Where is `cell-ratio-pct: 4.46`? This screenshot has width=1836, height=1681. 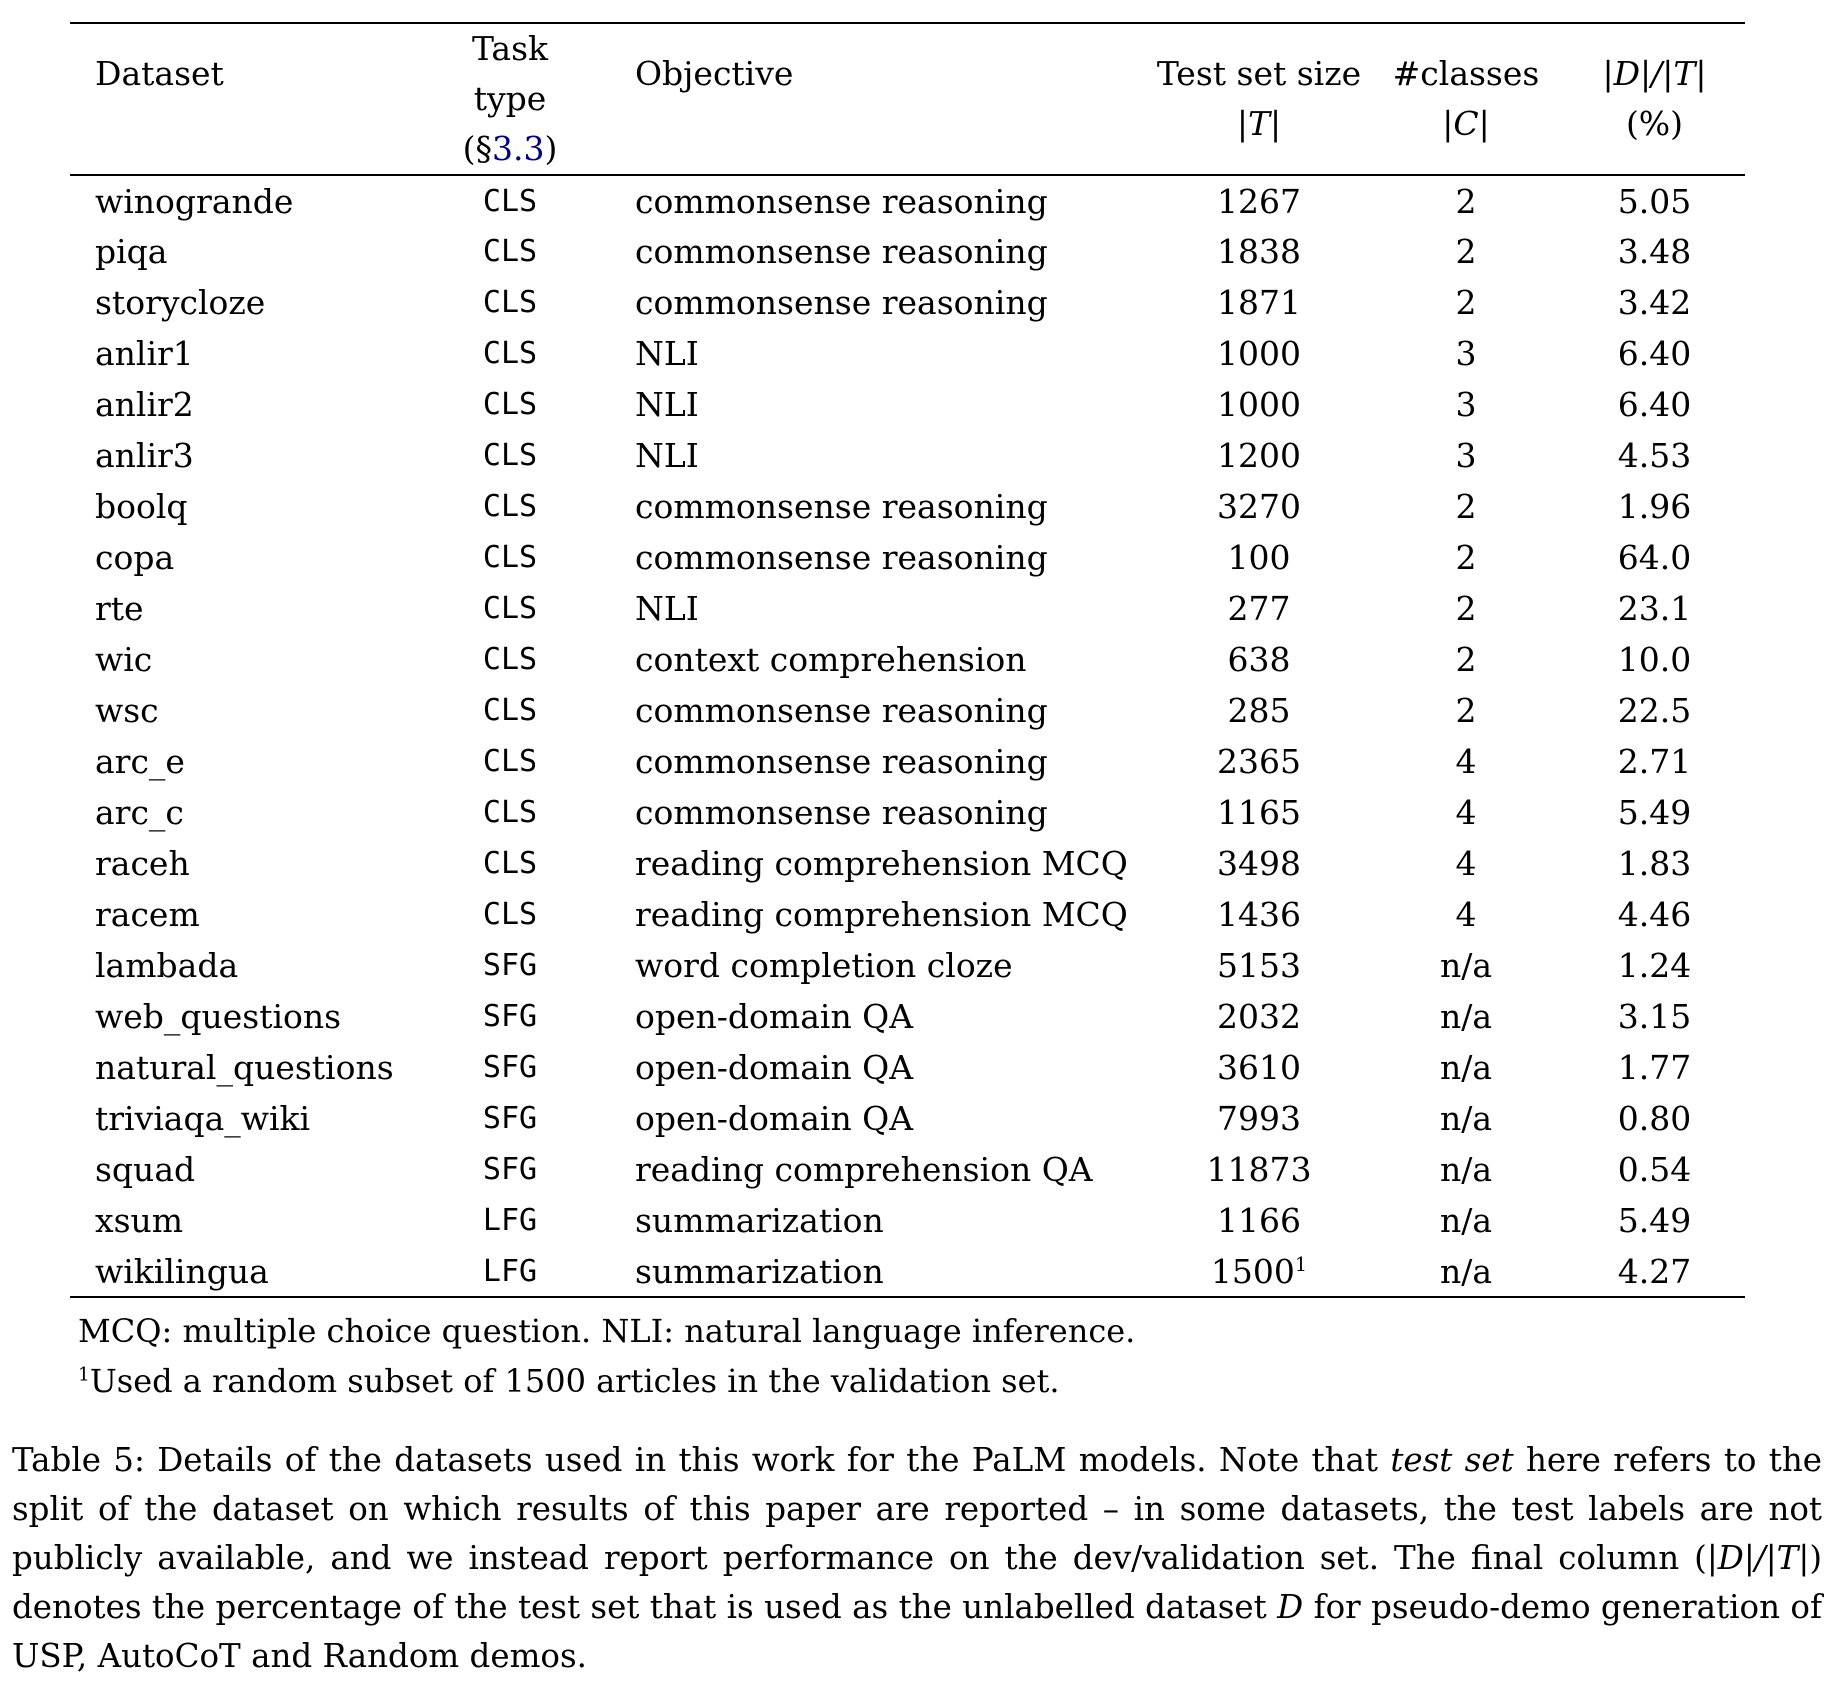
cell-ratio-pct: 4.46 is located at coordinates (1654, 914).